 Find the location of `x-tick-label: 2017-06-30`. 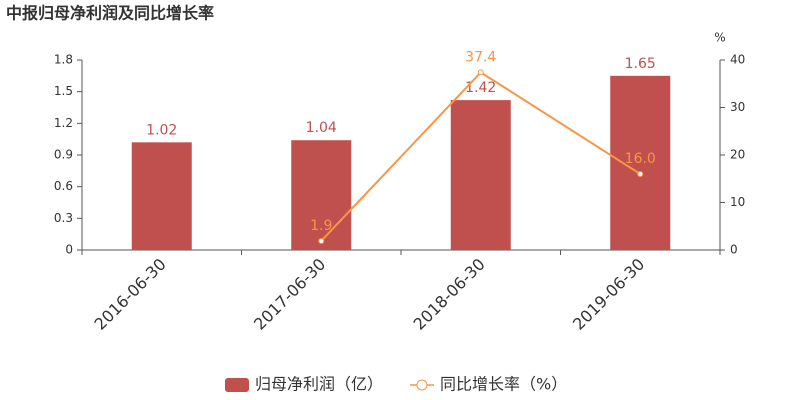

x-tick-label: 2017-06-30 is located at coordinates (289, 294).